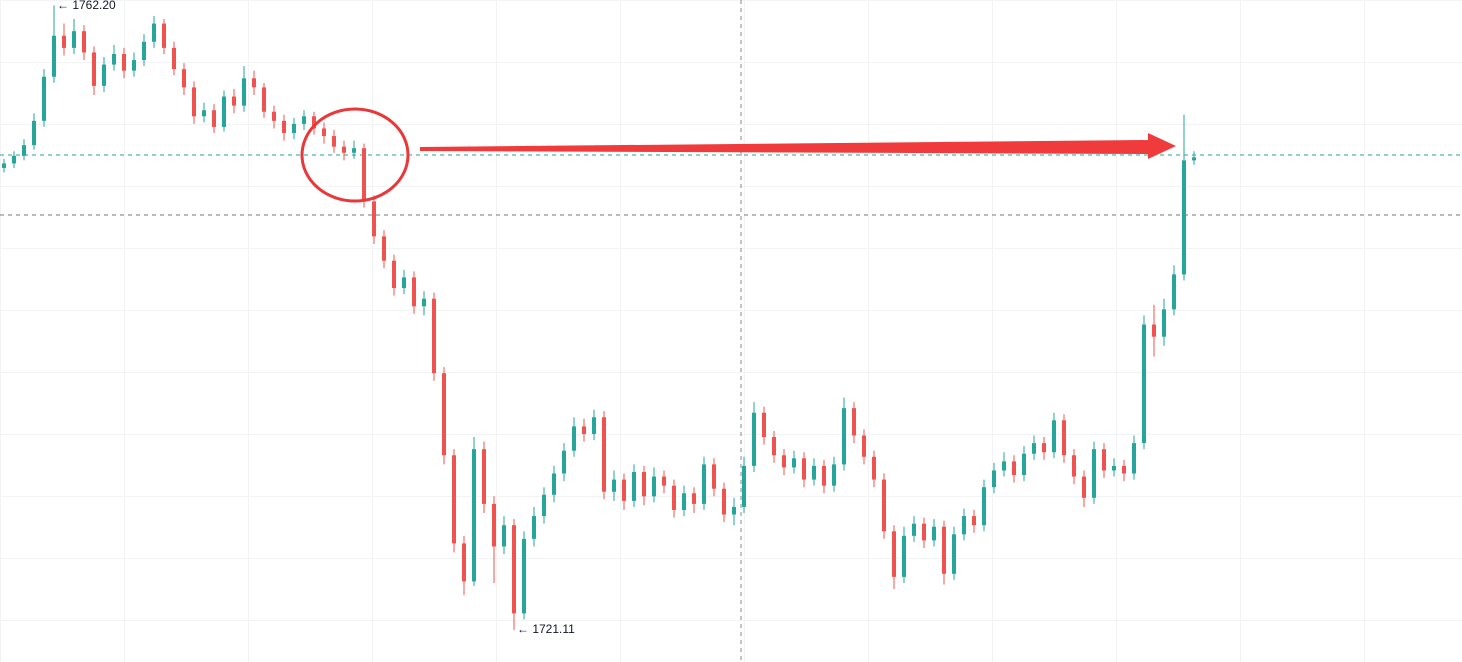 This screenshot has height=662, width=1462. I want to click on arrow-shaft, so click(785, 147).